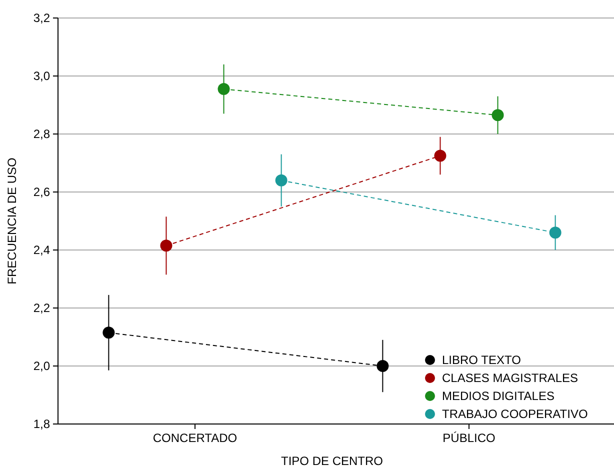 Image resolution: width=614 pixels, height=469 pixels. Describe the element at coordinates (515, 414) in the screenshot. I see `legend-label: TRABAJO COOPERATIVO` at that location.